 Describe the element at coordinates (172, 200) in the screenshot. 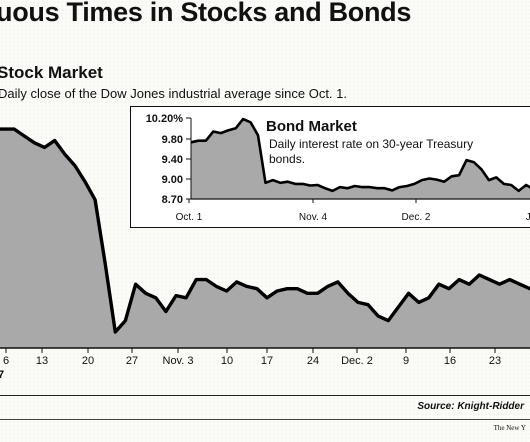

I see `bond-y-tick-label: 8.70` at that location.